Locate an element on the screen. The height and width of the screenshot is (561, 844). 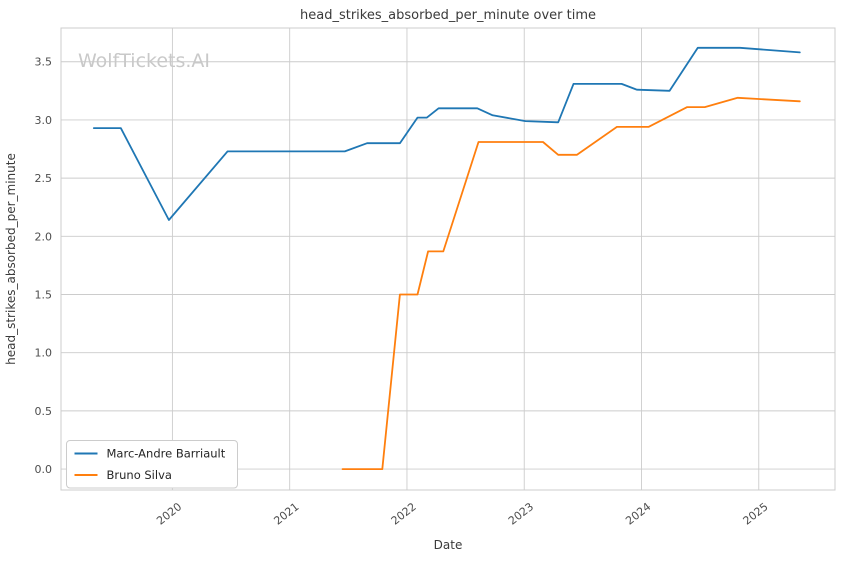
y-axis-label: head_strikes_absorbed_per_minute is located at coordinates (11, 259).